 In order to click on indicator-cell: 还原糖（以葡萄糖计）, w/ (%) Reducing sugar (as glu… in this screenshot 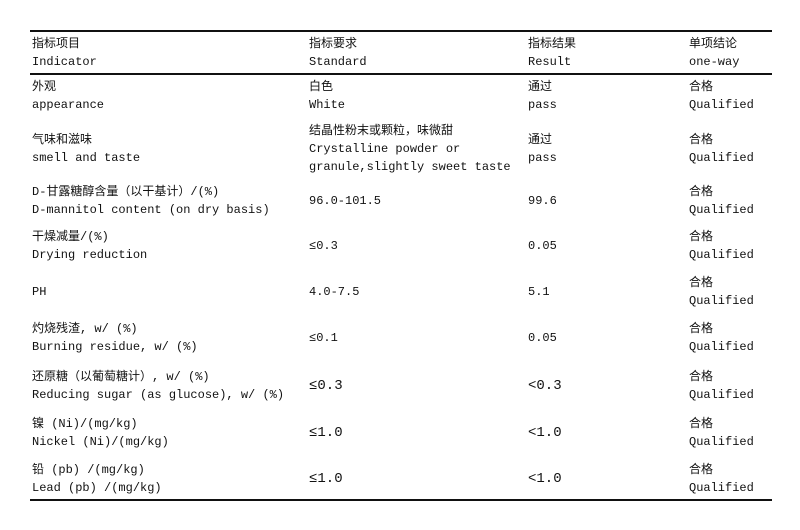, I will do `click(168, 385)`.